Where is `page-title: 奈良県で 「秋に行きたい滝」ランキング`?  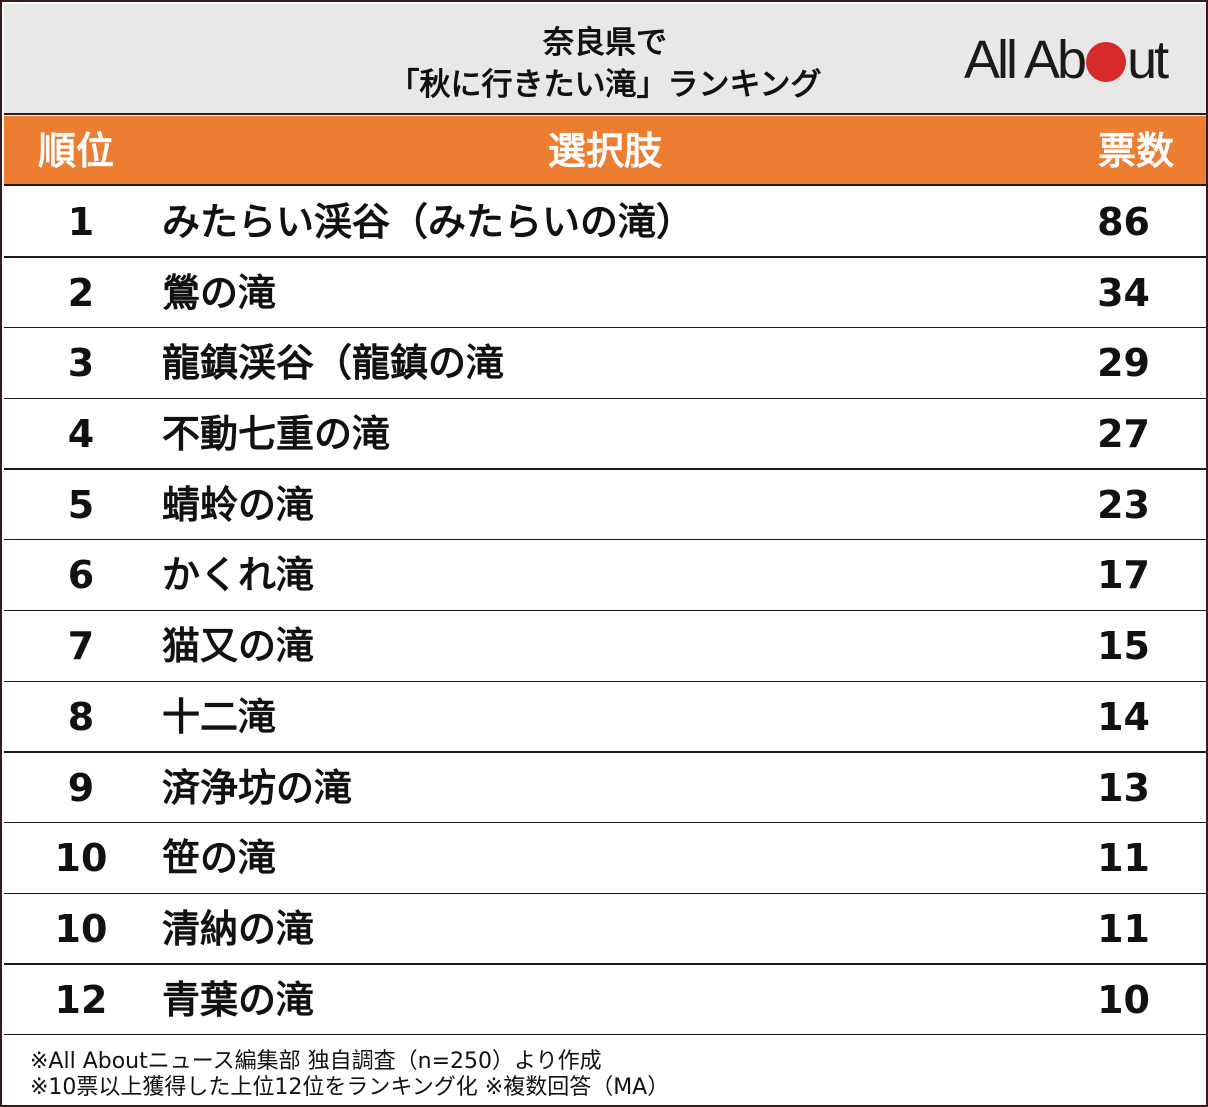
page-title: 奈良県で 「秋に行きたい滝」ランキング is located at coordinates (605, 64).